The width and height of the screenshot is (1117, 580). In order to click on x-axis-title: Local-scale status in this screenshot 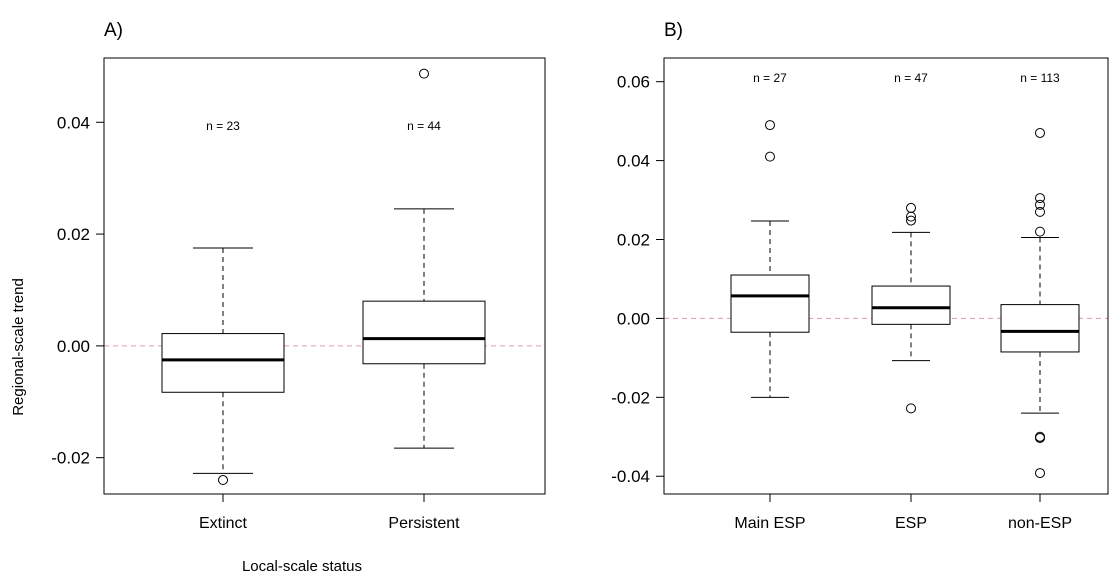, I will do `click(302, 566)`.